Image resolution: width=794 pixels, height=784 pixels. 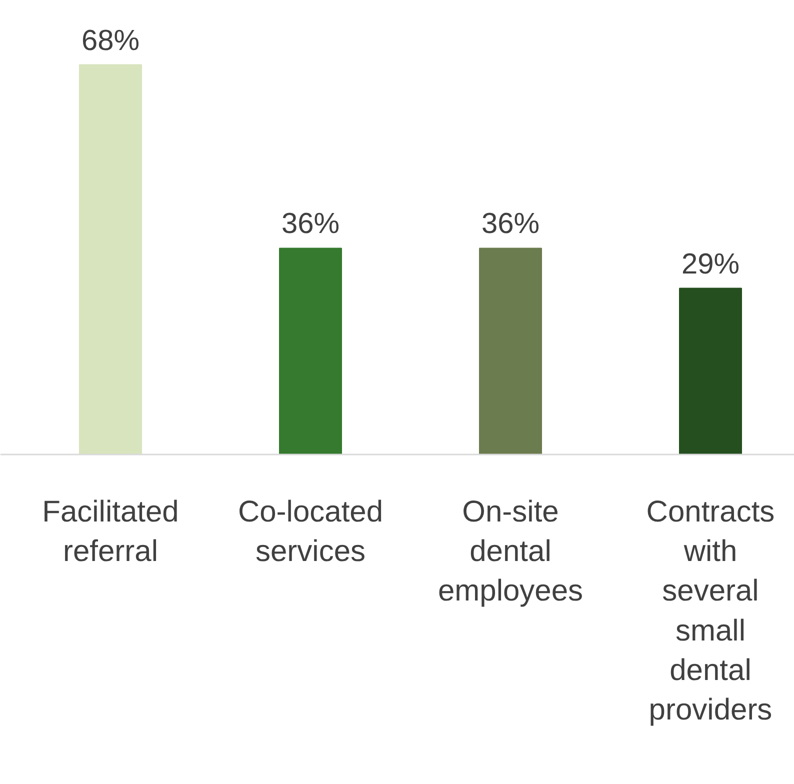 I want to click on x-tick-label: Contracts with several small dental providers, so click(x=710, y=611).